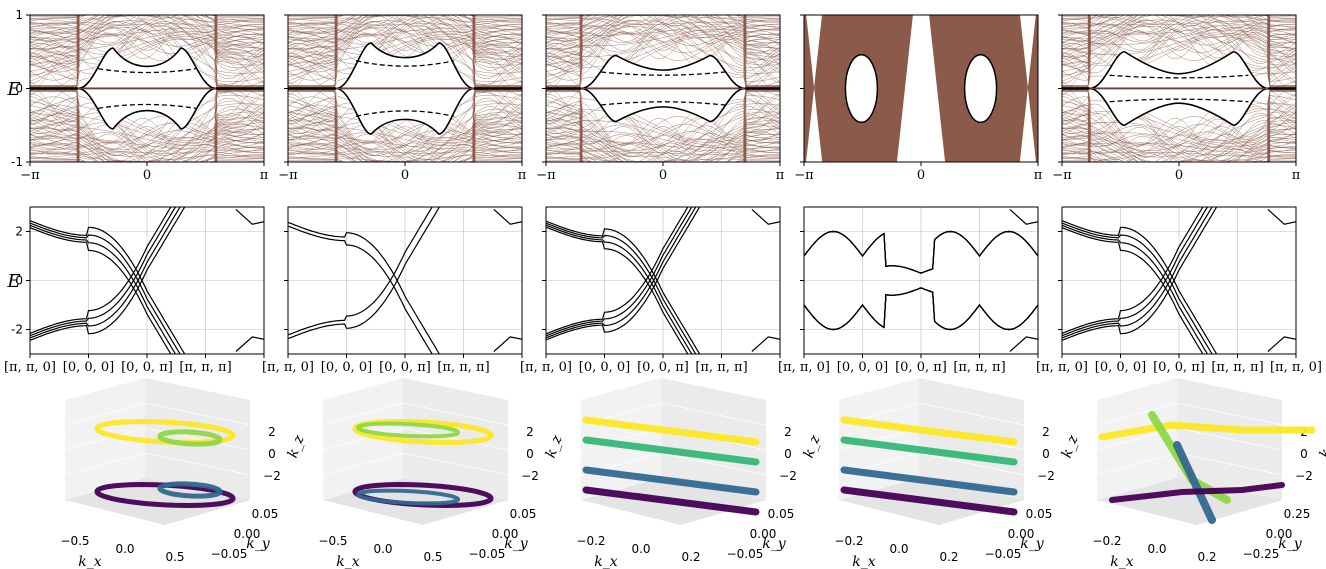  What do you see at coordinates (272, 432) in the screenshot?
I see `z-tick-label: 2` at bounding box center [272, 432].